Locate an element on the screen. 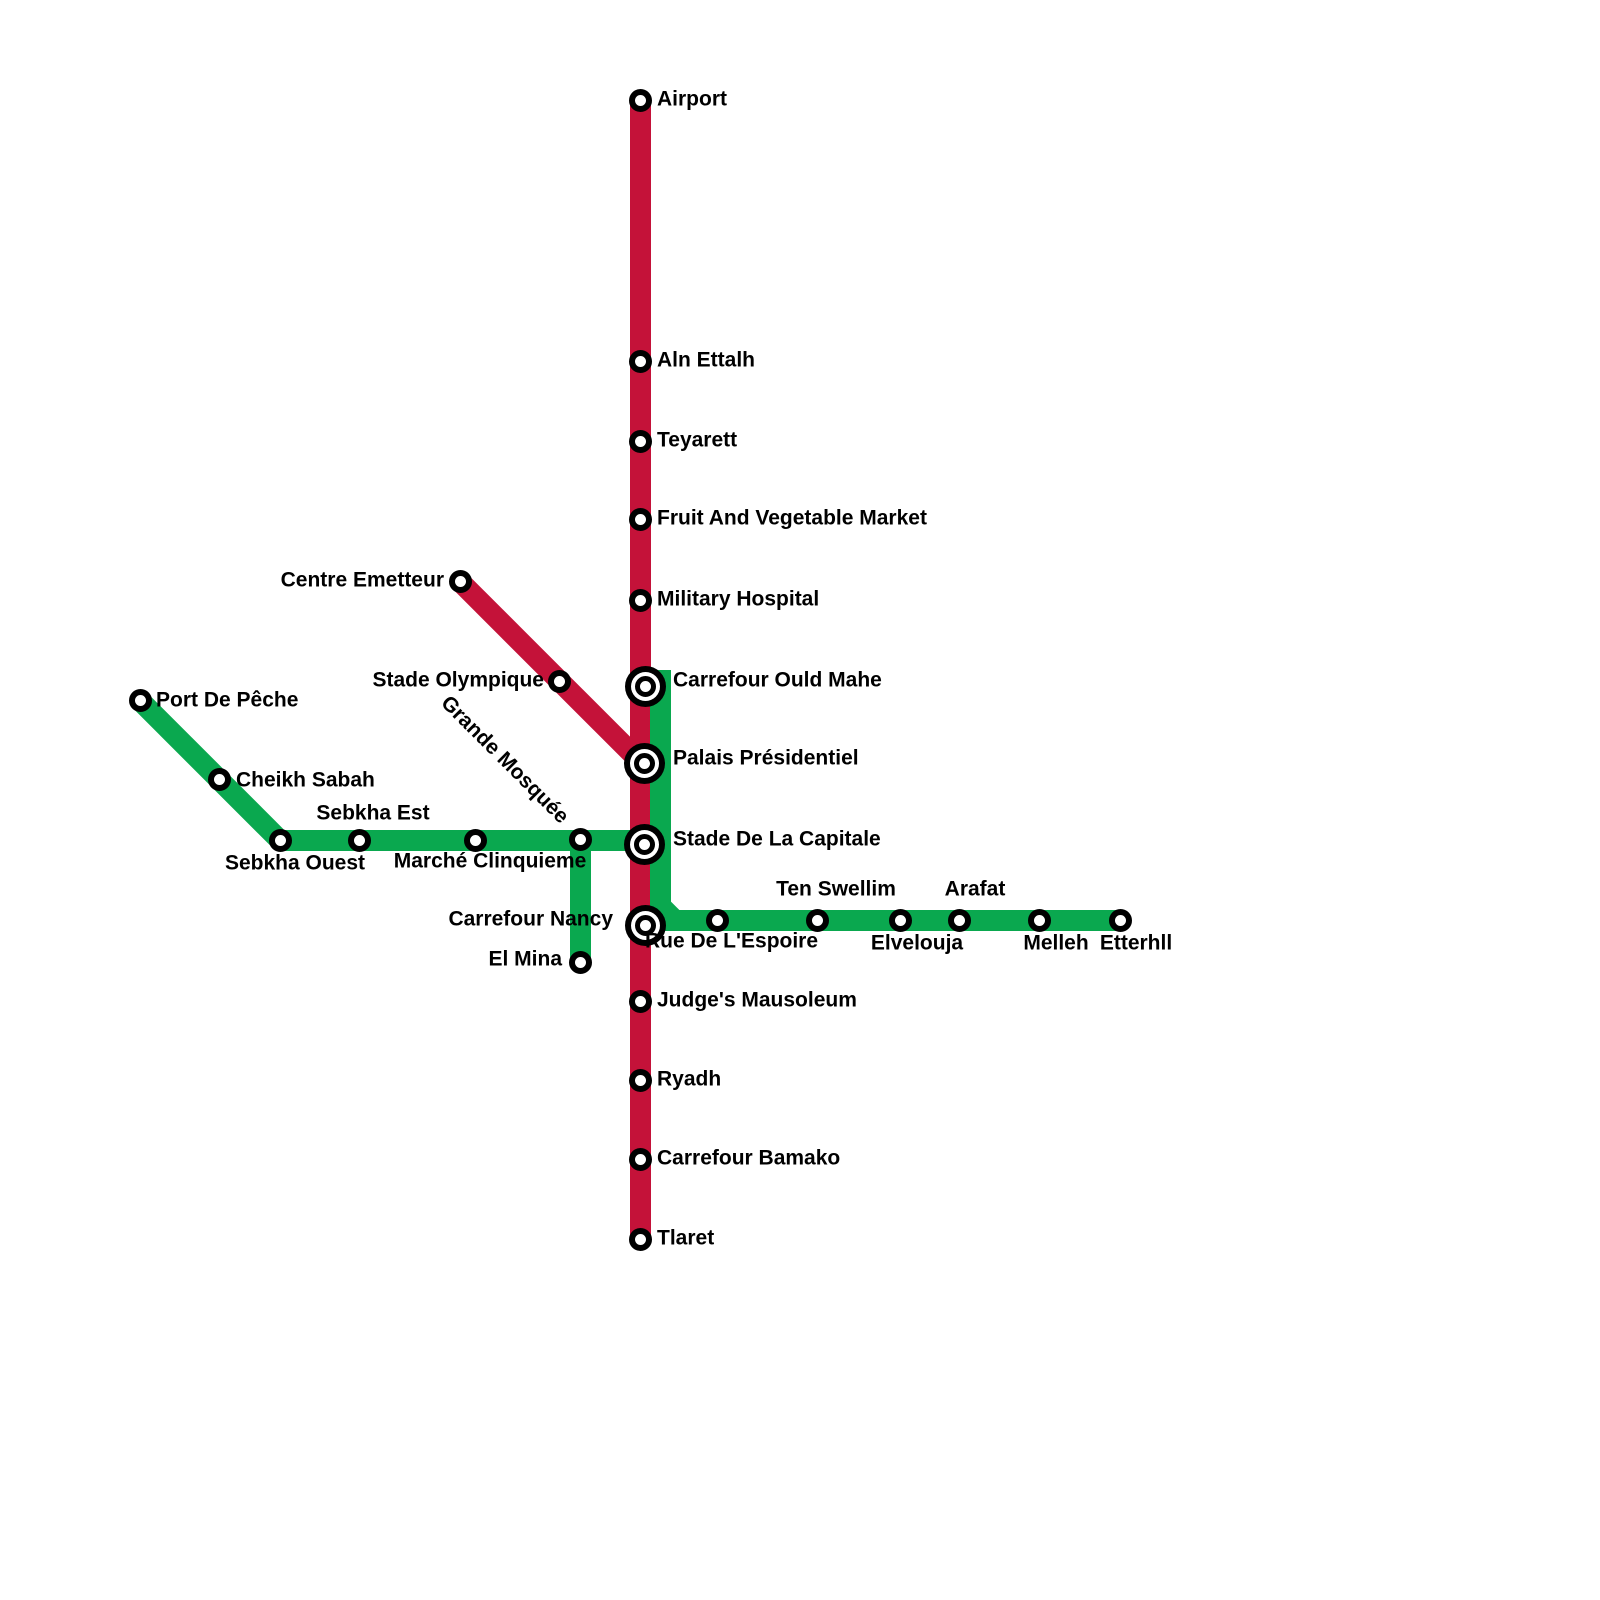  station-label-military-hospital: Military Hospital is located at coordinates (738, 599).